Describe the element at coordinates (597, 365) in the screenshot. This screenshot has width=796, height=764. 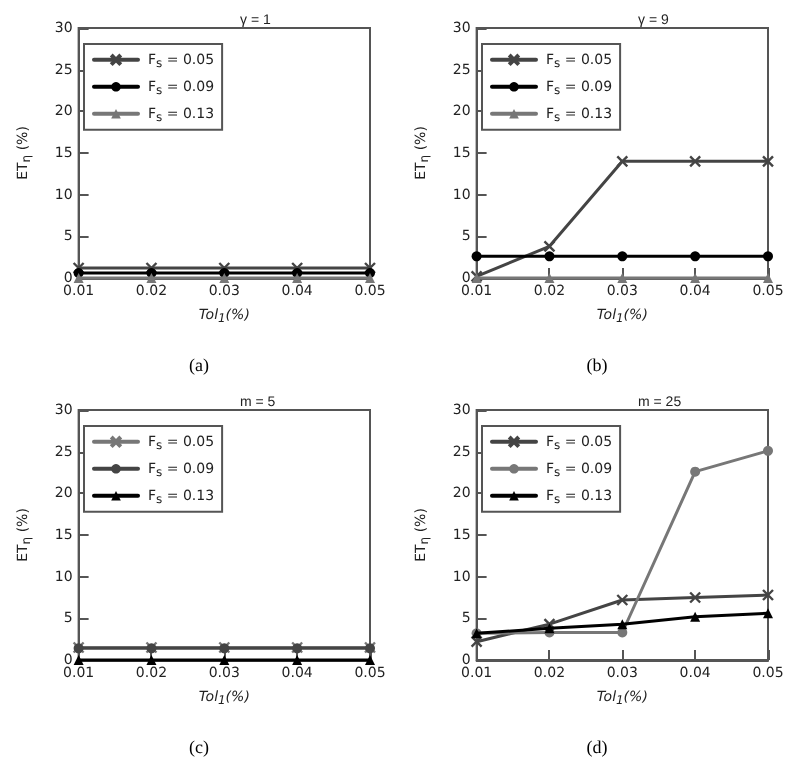
I see `text: (b)` at that location.